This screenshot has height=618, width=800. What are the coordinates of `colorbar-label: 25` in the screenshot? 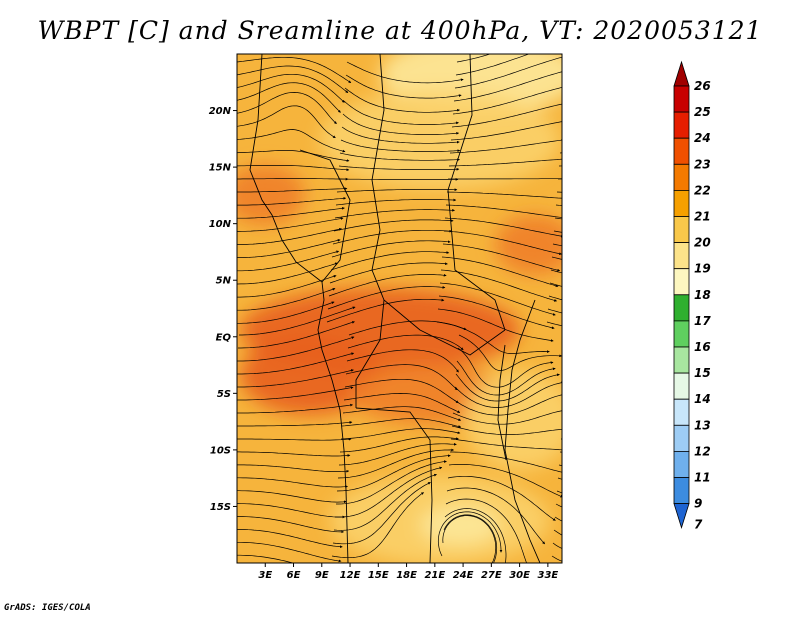 It's located at (702, 112).